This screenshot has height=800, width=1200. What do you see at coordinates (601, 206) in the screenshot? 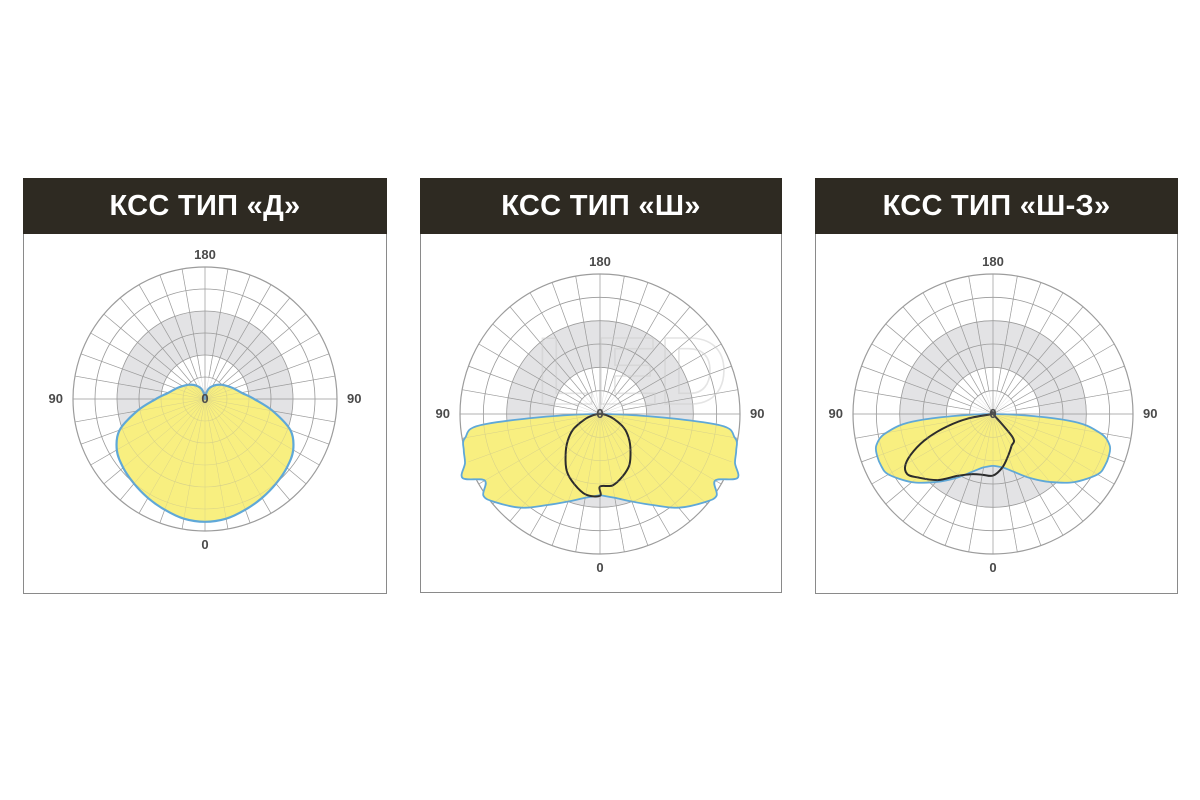
I see `chart-title: КСС ТИП «Ш»` at bounding box center [601, 206].